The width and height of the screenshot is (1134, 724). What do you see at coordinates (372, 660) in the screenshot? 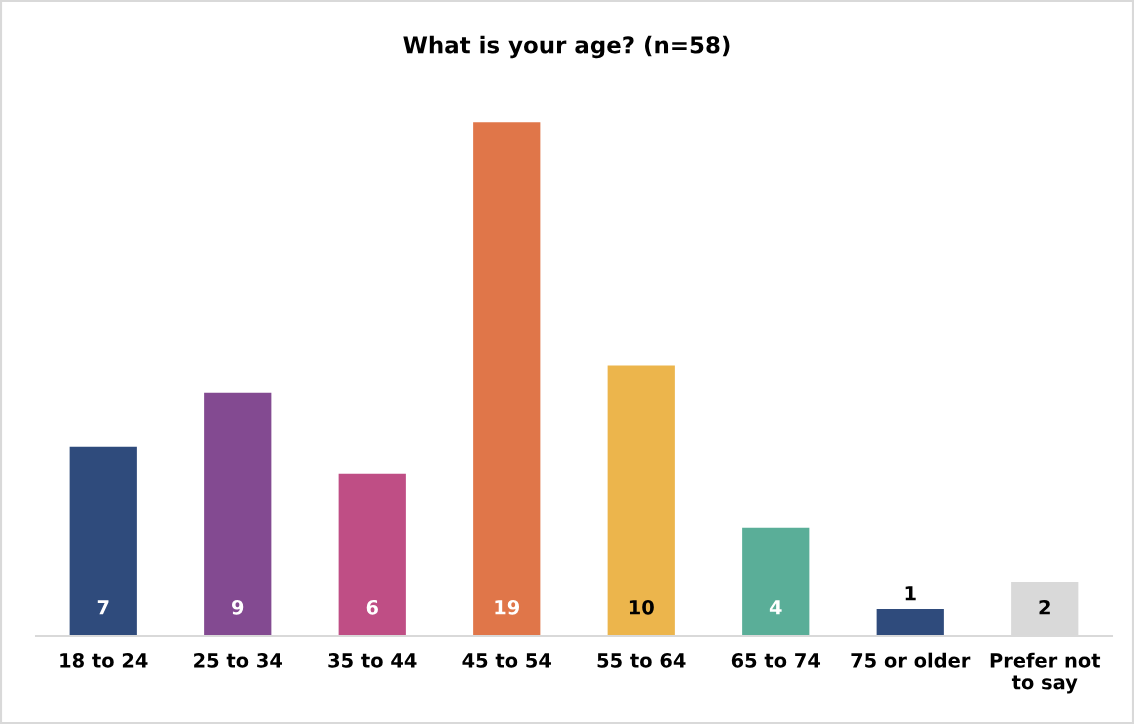
I see `x-tick-label: 35 to 44` at bounding box center [372, 660].